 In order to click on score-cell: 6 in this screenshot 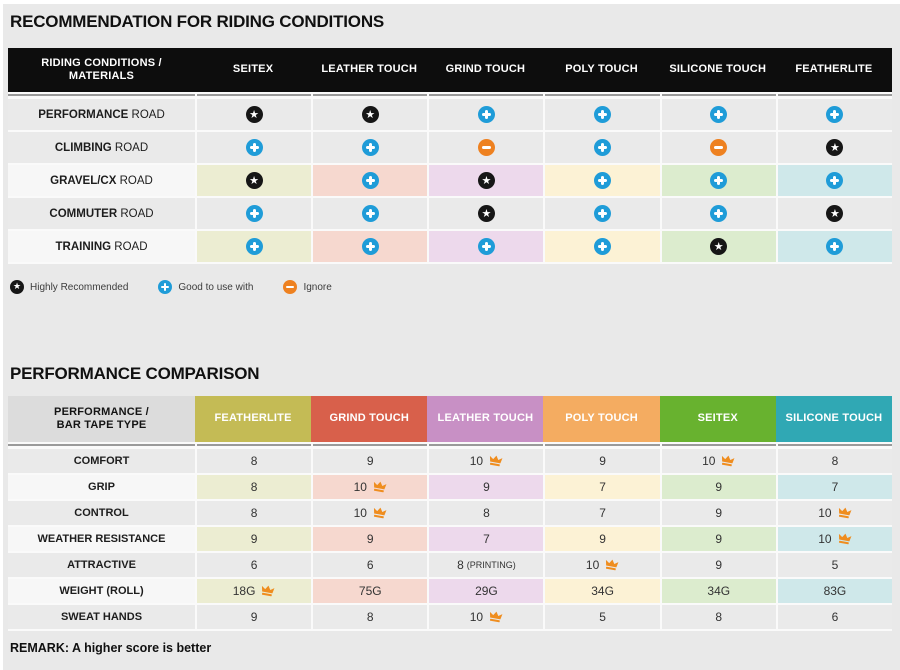, I will do `click(253, 566)`.